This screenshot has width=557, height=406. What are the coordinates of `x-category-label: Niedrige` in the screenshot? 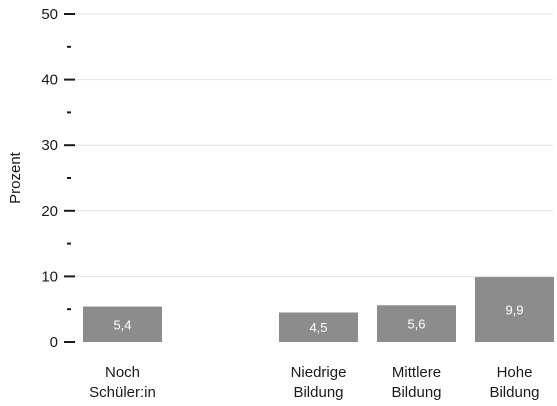 It's located at (319, 372).